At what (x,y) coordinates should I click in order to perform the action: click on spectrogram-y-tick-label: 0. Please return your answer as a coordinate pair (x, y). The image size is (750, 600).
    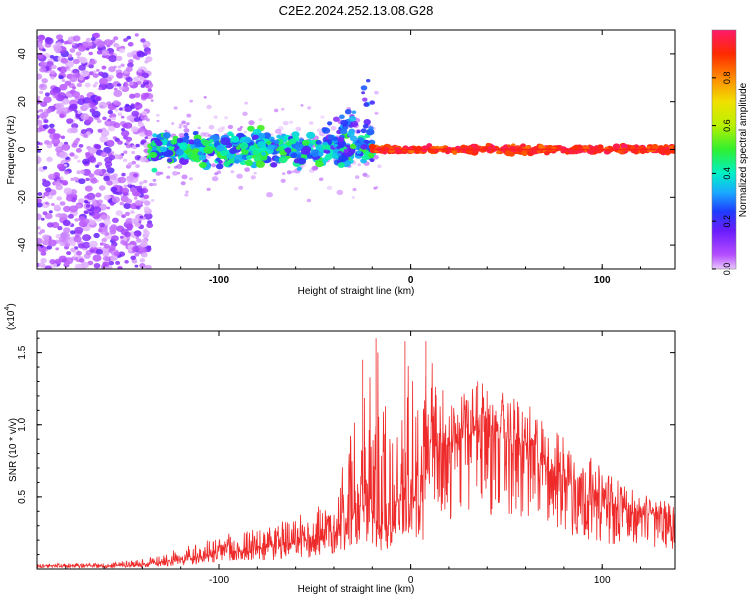
    Looking at the image, I should click on (22, 149).